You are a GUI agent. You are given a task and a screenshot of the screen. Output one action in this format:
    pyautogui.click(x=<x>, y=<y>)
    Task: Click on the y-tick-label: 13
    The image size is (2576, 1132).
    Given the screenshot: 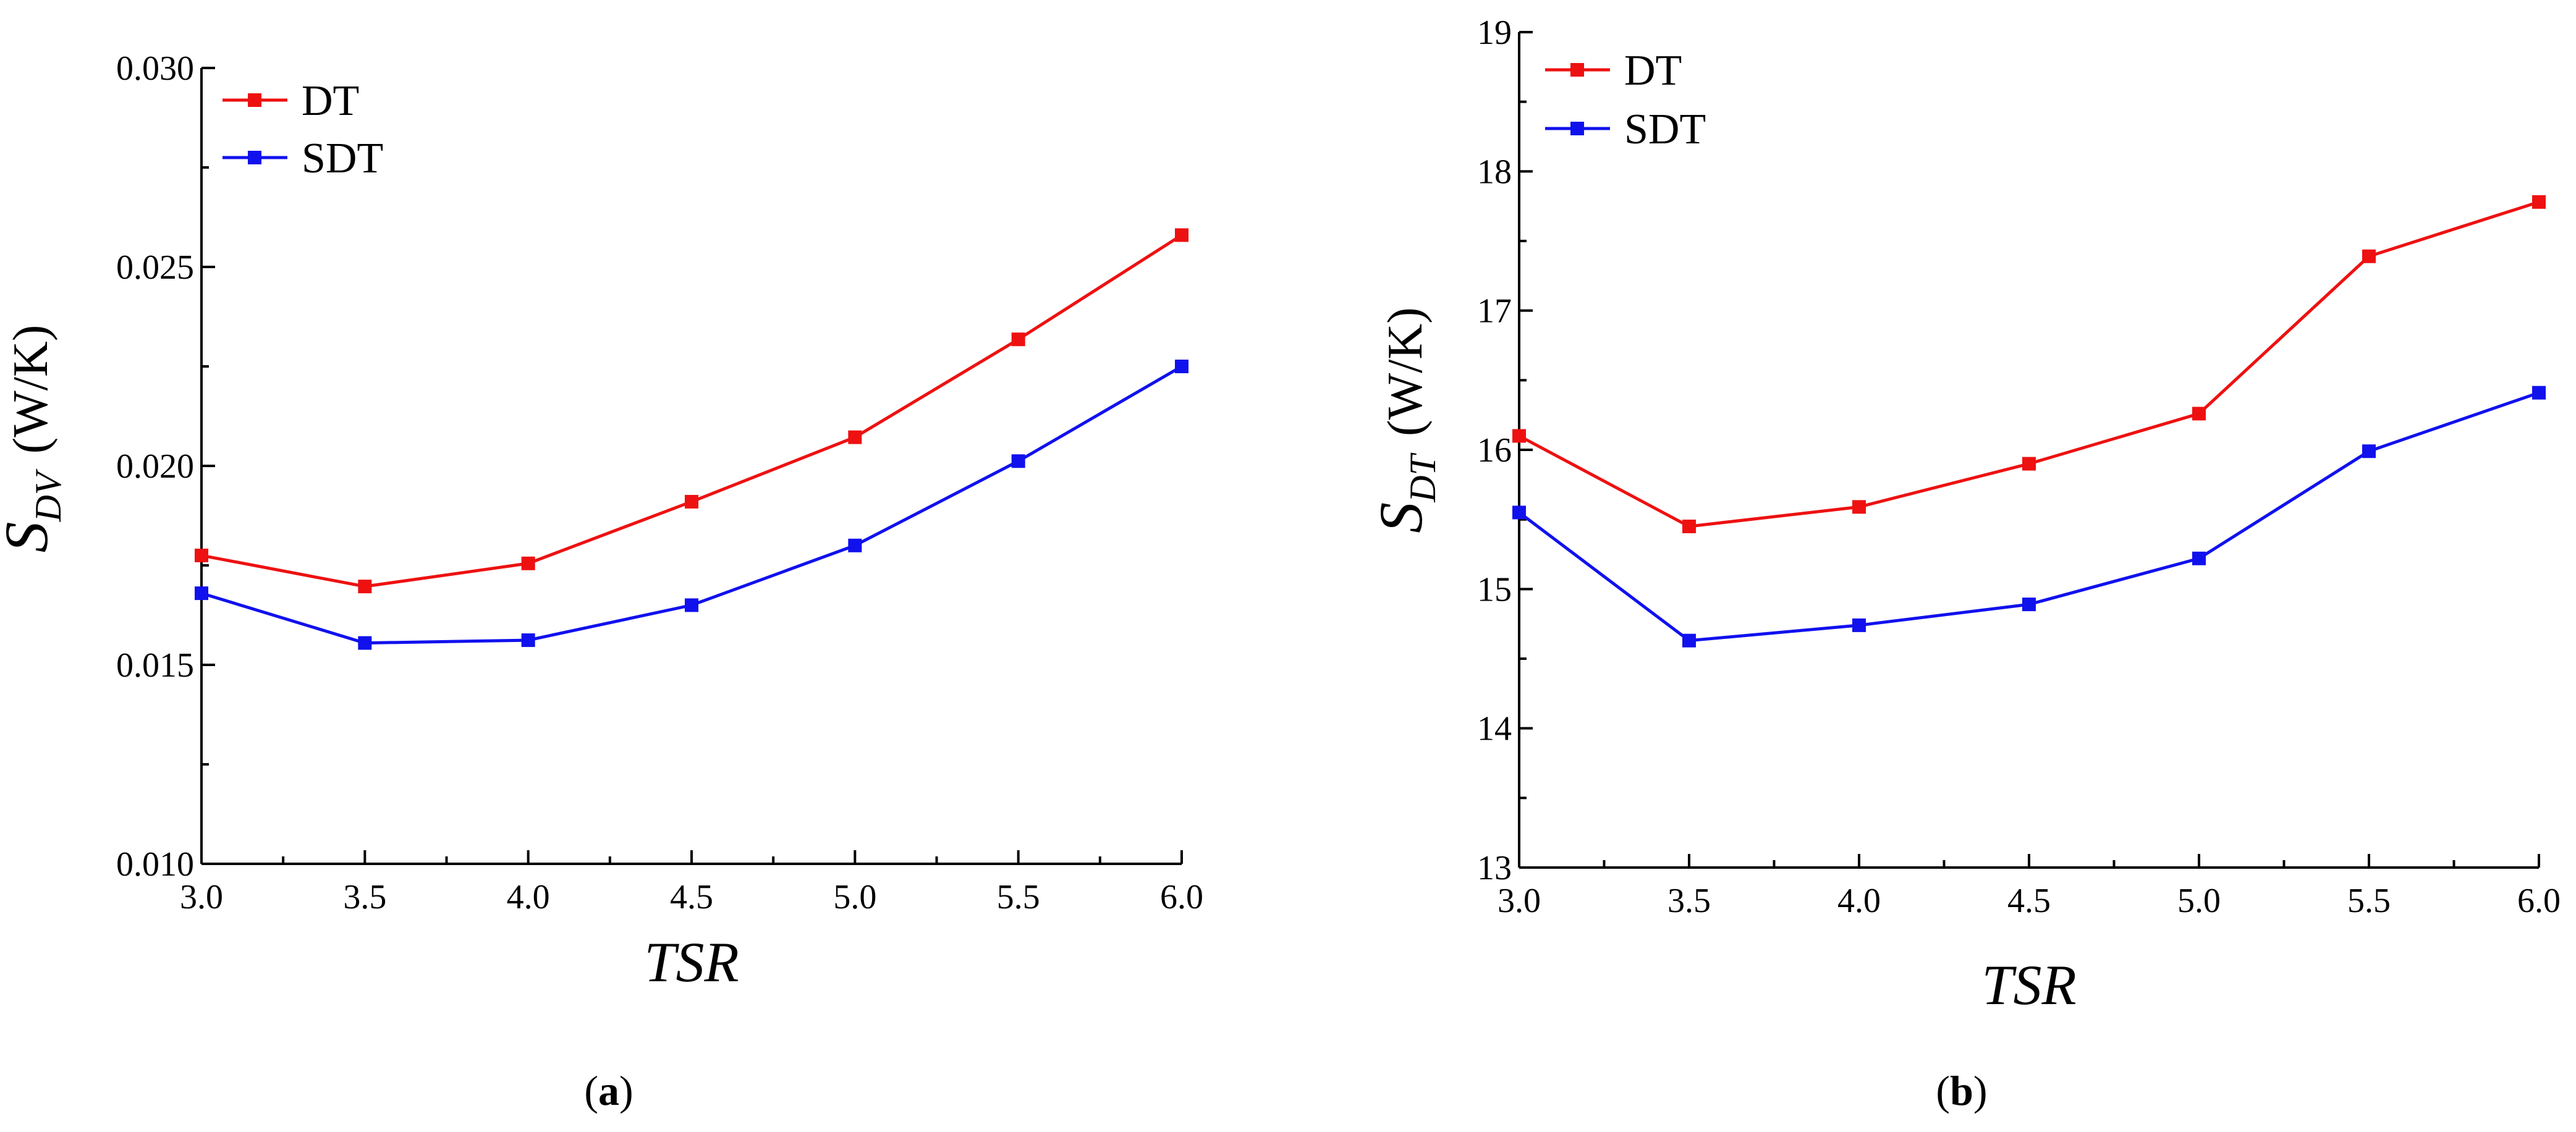 What is the action you would take?
    pyautogui.click(x=1494, y=868)
    